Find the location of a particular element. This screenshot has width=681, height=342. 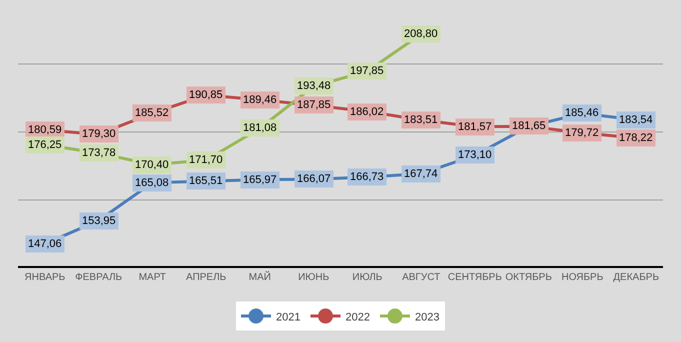

x-tick-label: НОЯБРЬ is located at coordinates (582, 277).